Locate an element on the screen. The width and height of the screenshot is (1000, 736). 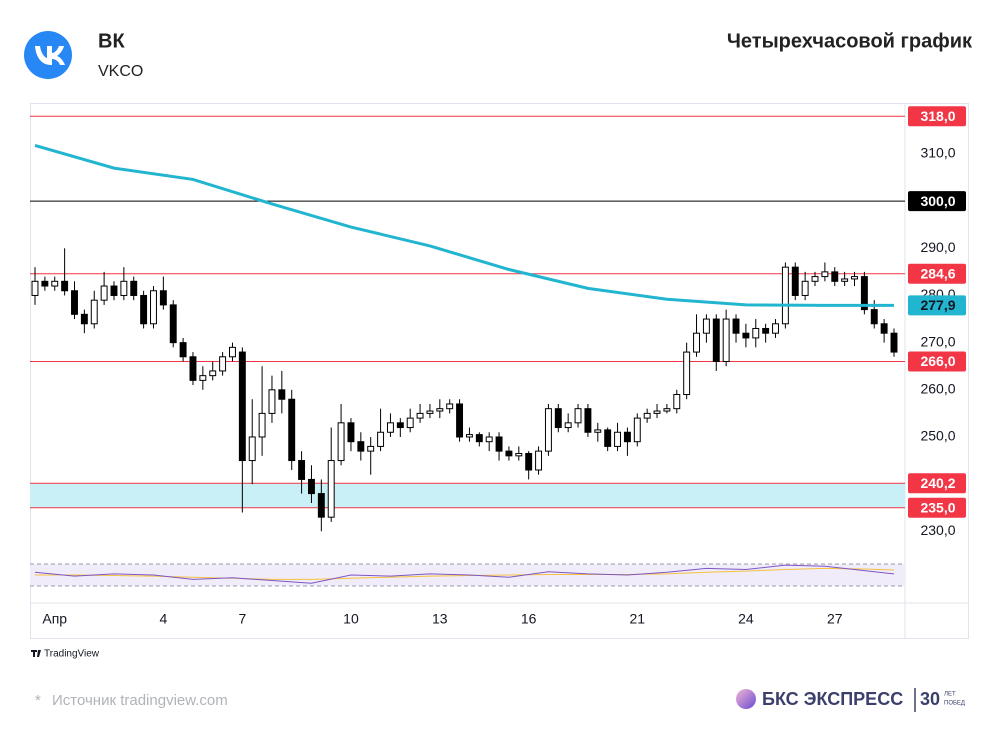
x-tick-label: 16 is located at coordinates (529, 619).